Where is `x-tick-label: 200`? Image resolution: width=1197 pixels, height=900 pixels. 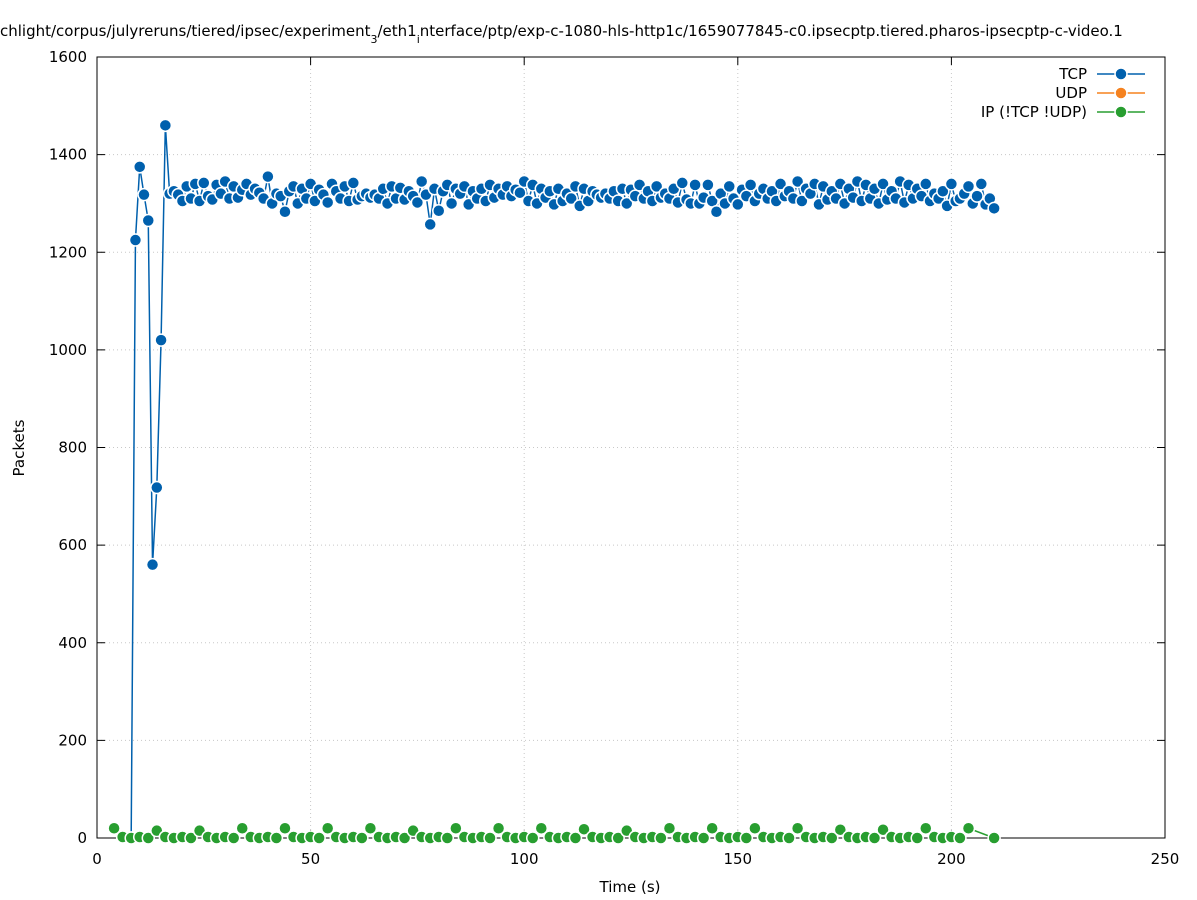 x-tick-label: 200 is located at coordinates (951, 859).